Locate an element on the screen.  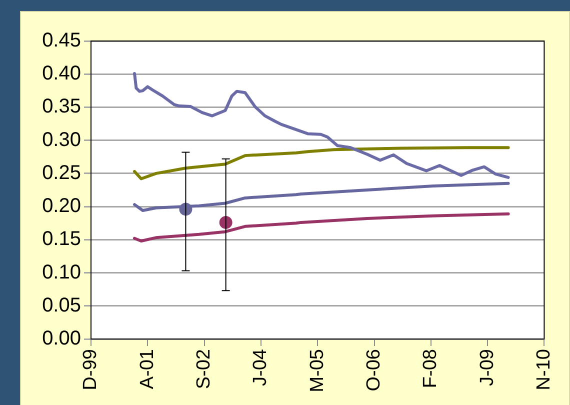
x-tick-label: S-02 is located at coordinates (204, 369).